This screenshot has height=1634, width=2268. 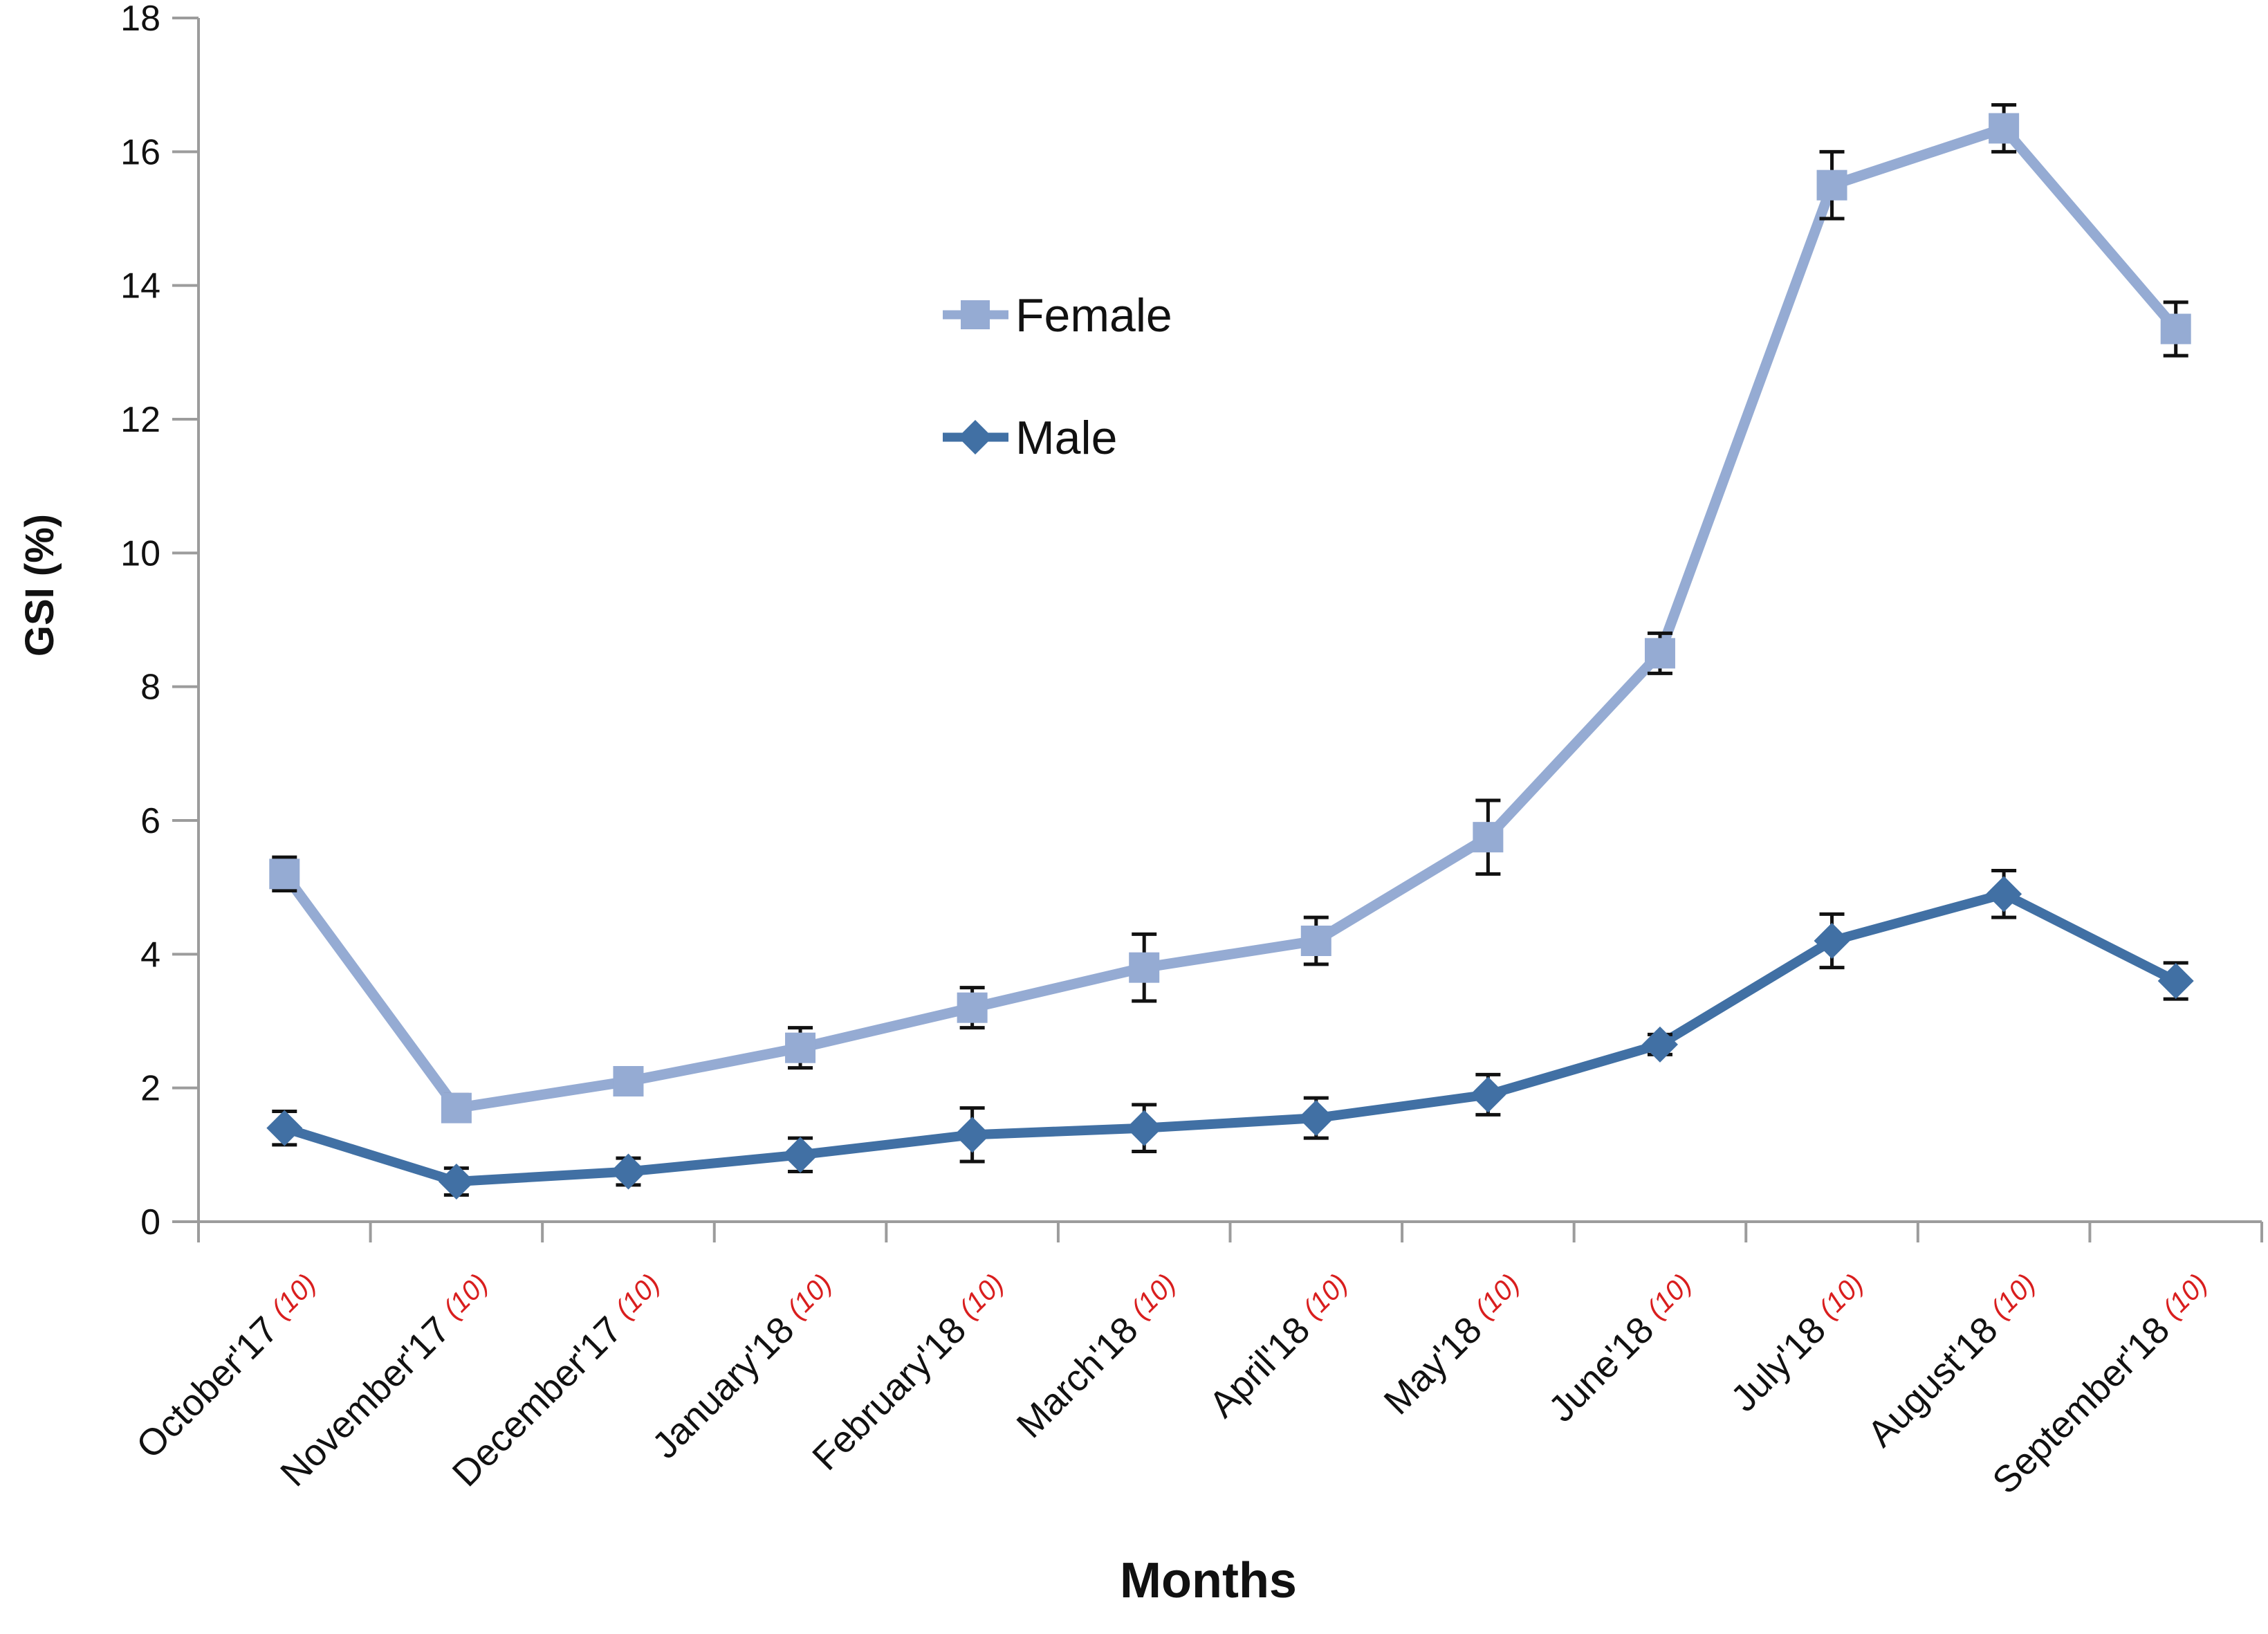 What do you see at coordinates (1954, 1361) in the screenshot?
I see `x-axis-month-label: August'18 (10)` at bounding box center [1954, 1361].